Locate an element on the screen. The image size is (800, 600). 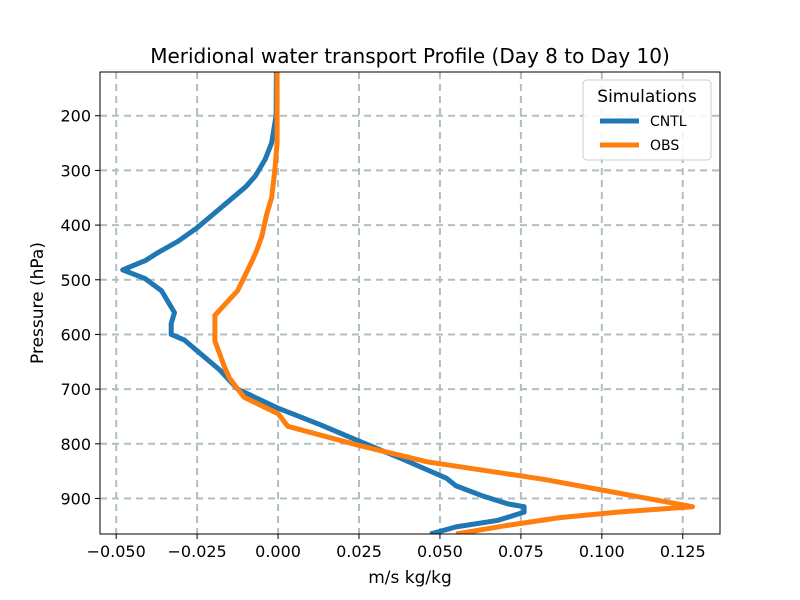
y-axis-label: Pressure (hPa) is located at coordinates (38, 303).